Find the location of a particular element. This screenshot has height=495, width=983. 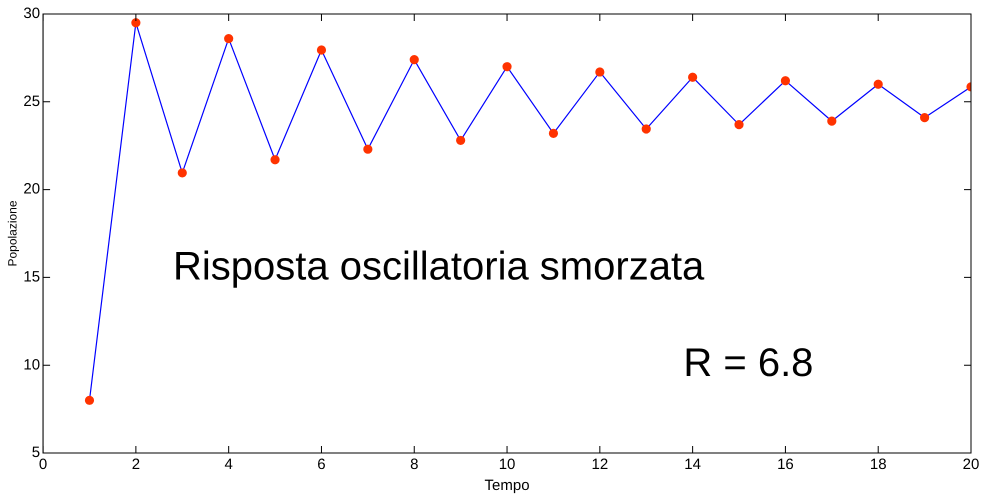

x-tick-label: 4 is located at coordinates (228, 465).